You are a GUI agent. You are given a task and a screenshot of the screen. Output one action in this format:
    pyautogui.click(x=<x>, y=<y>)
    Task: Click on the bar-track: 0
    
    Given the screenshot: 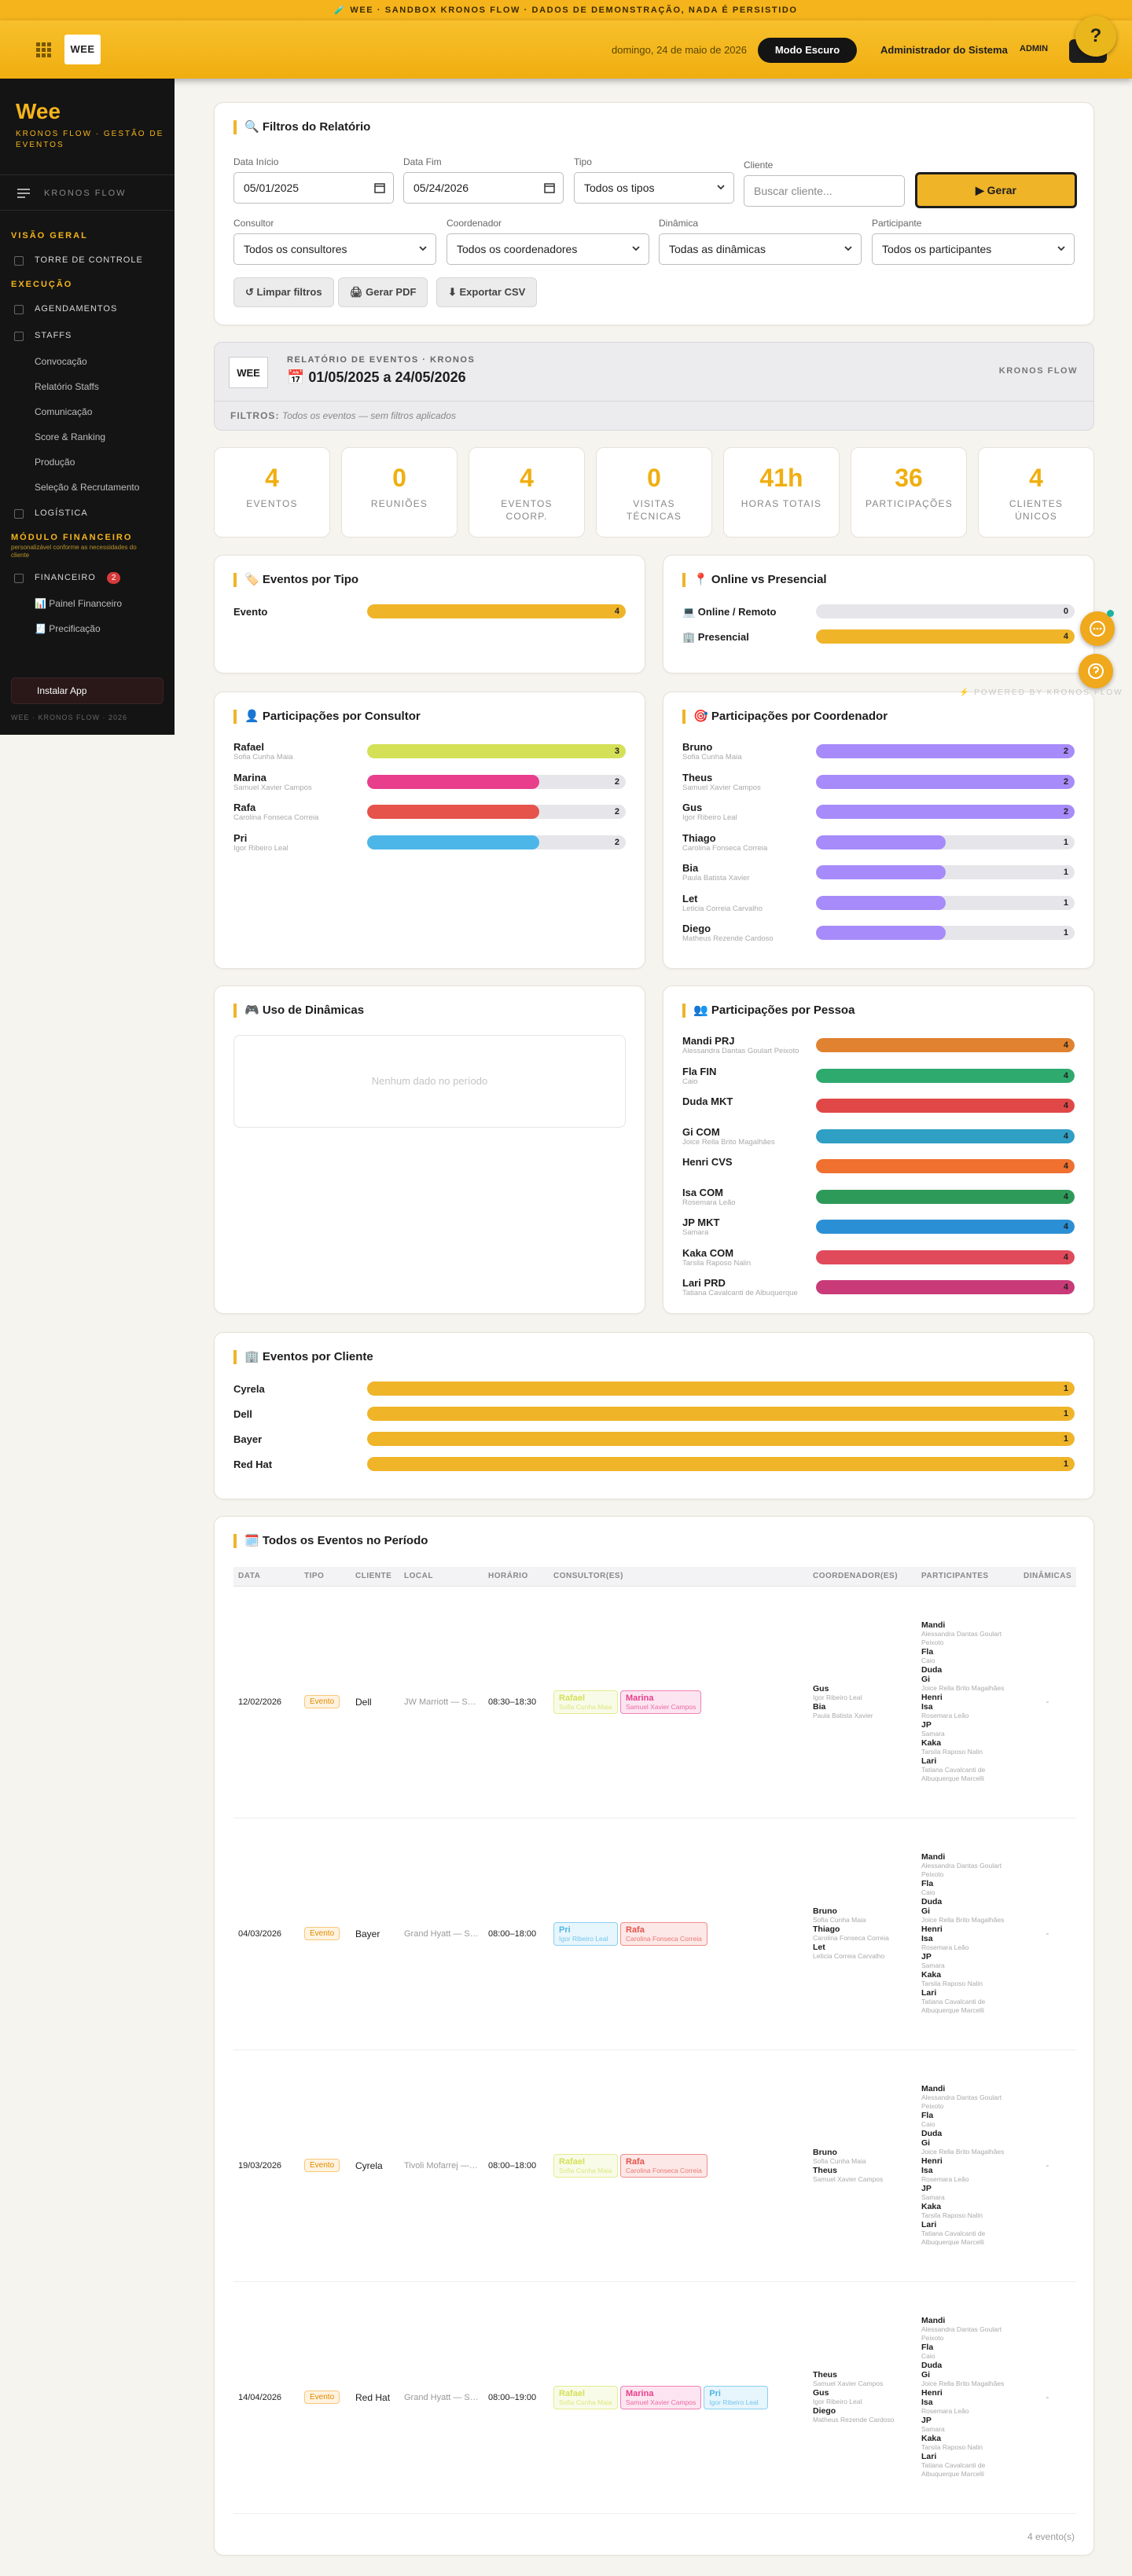 What is the action you would take?
    pyautogui.click(x=945, y=611)
    